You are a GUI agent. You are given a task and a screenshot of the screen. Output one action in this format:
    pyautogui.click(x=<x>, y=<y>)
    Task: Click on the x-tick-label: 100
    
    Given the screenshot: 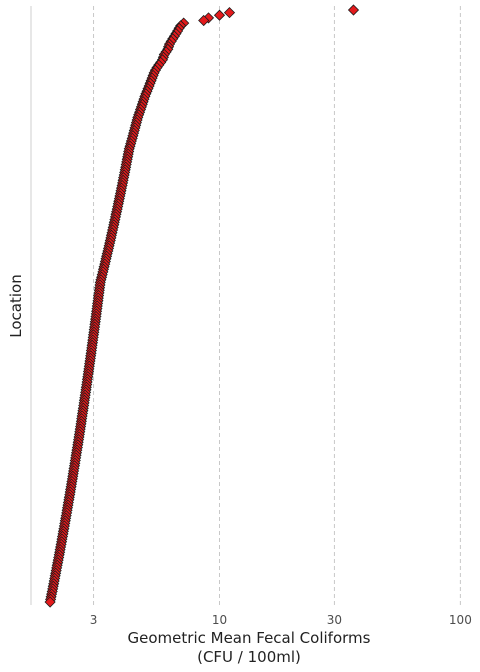 What is the action you would take?
    pyautogui.click(x=460, y=620)
    